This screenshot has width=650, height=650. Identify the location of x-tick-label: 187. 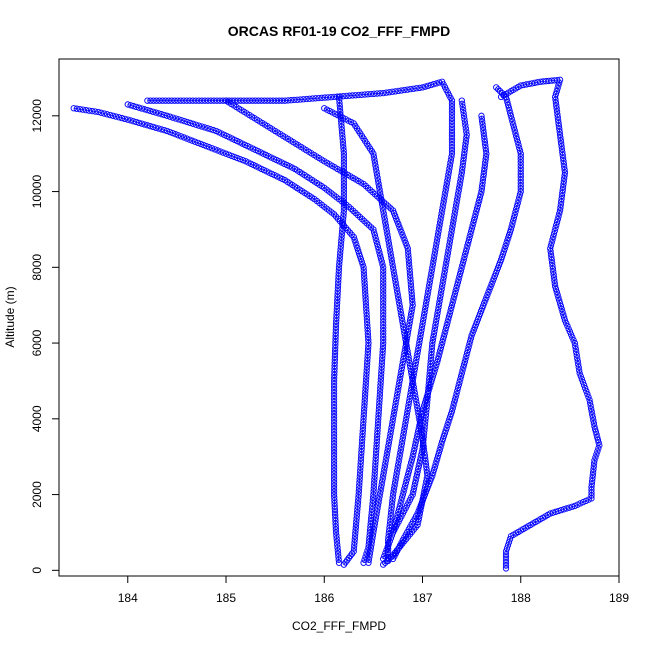
(422, 598).